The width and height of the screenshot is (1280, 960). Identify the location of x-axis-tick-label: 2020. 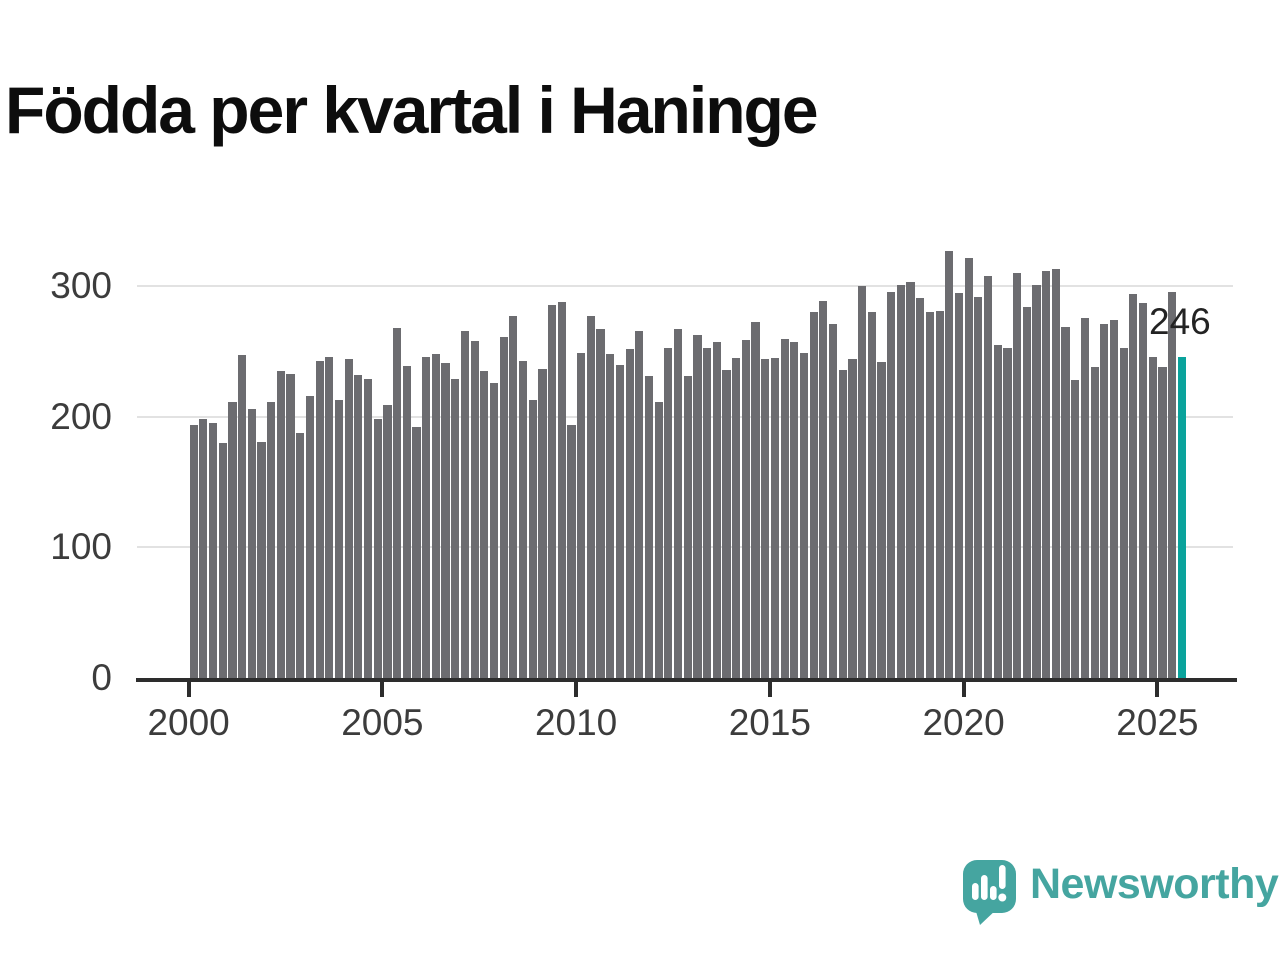
(963, 722).